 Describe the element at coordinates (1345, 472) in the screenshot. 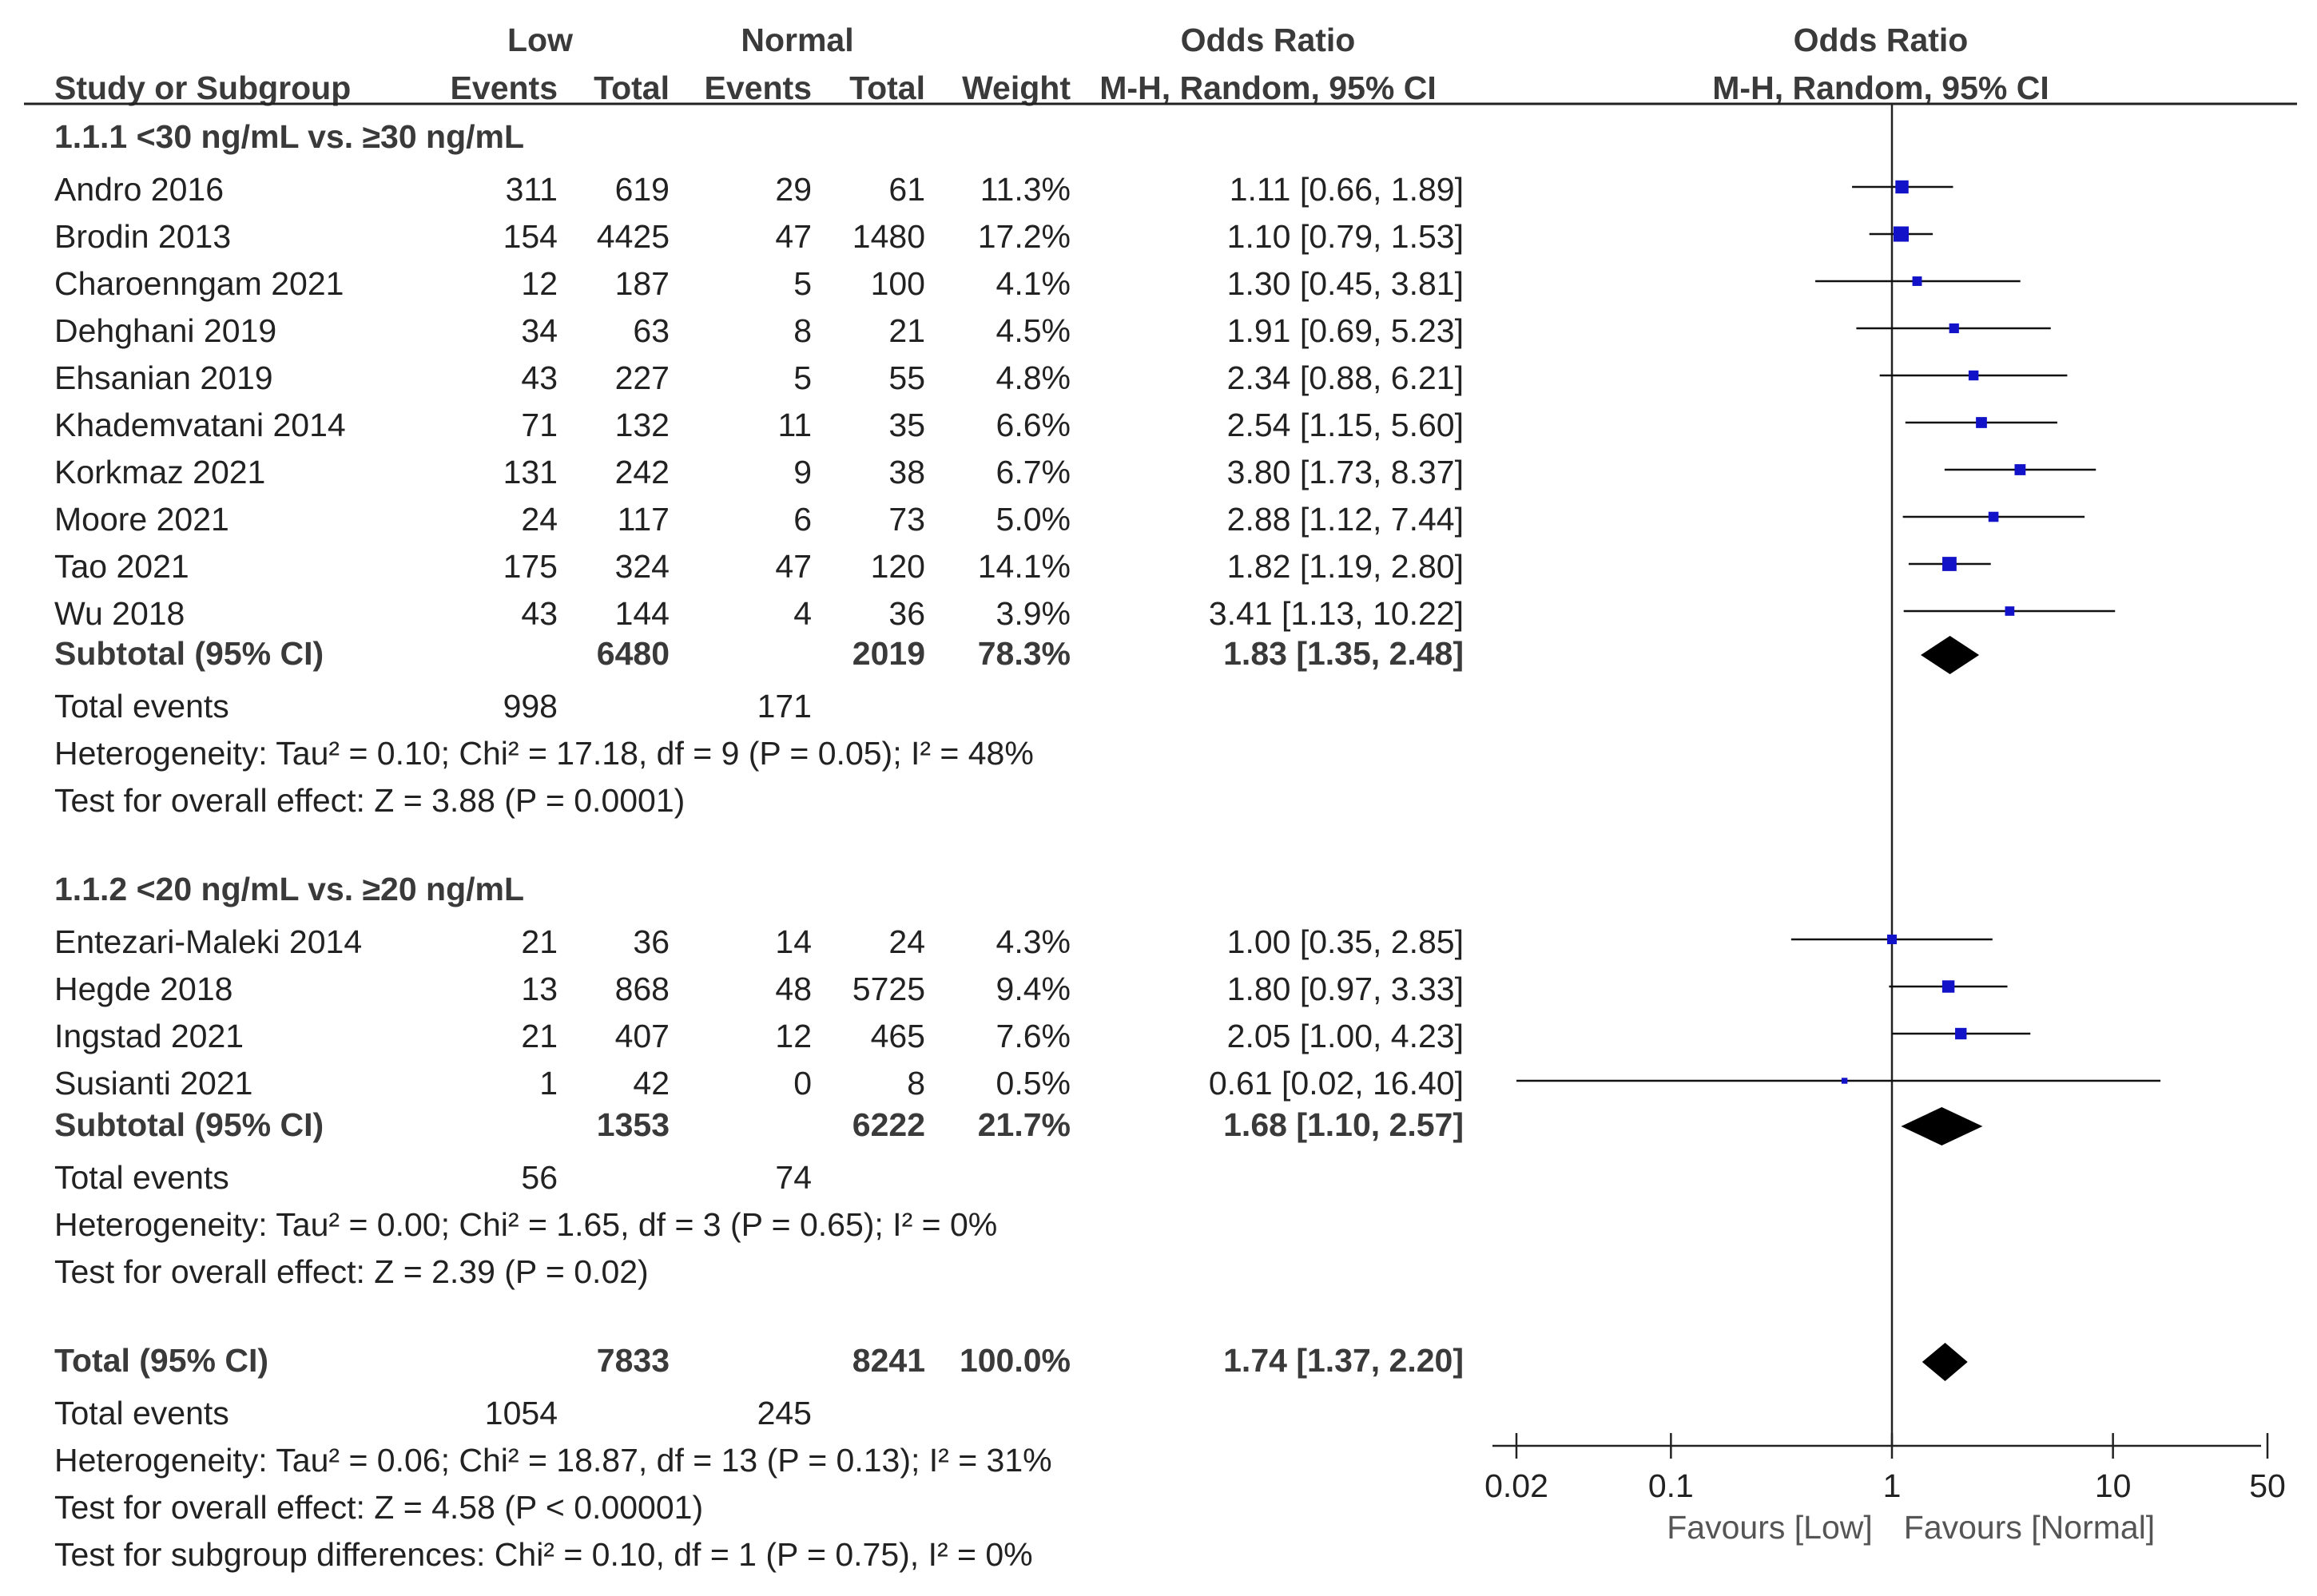

I see `study-ci-text: 3.80 [1.73, 8.37]` at that location.